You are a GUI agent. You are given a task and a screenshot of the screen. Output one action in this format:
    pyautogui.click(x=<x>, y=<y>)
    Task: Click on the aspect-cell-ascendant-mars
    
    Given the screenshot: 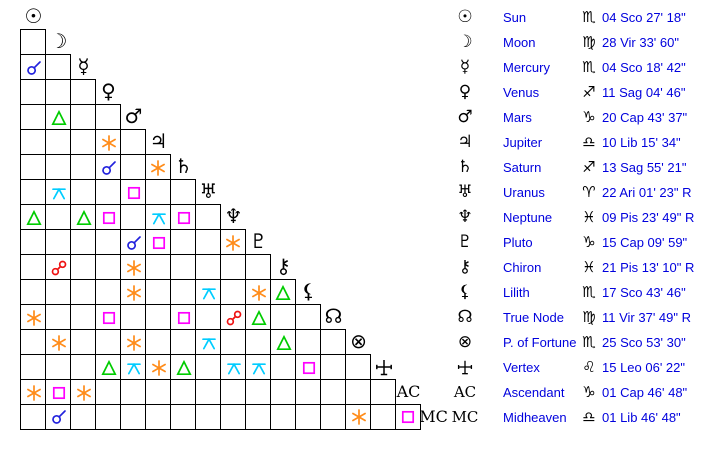 What is the action you would take?
    pyautogui.click(x=133, y=392)
    